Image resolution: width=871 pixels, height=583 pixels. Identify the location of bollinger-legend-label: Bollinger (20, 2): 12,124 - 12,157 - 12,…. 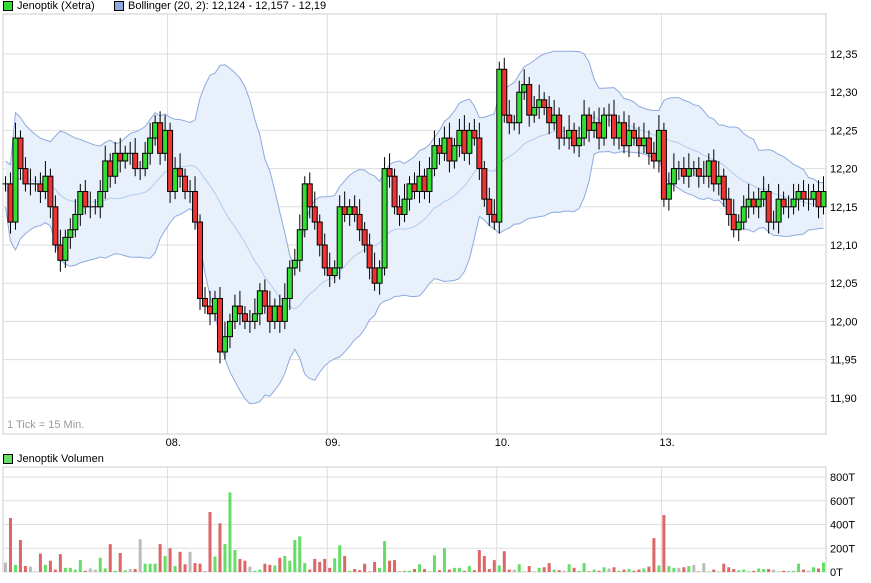
(227, 6).